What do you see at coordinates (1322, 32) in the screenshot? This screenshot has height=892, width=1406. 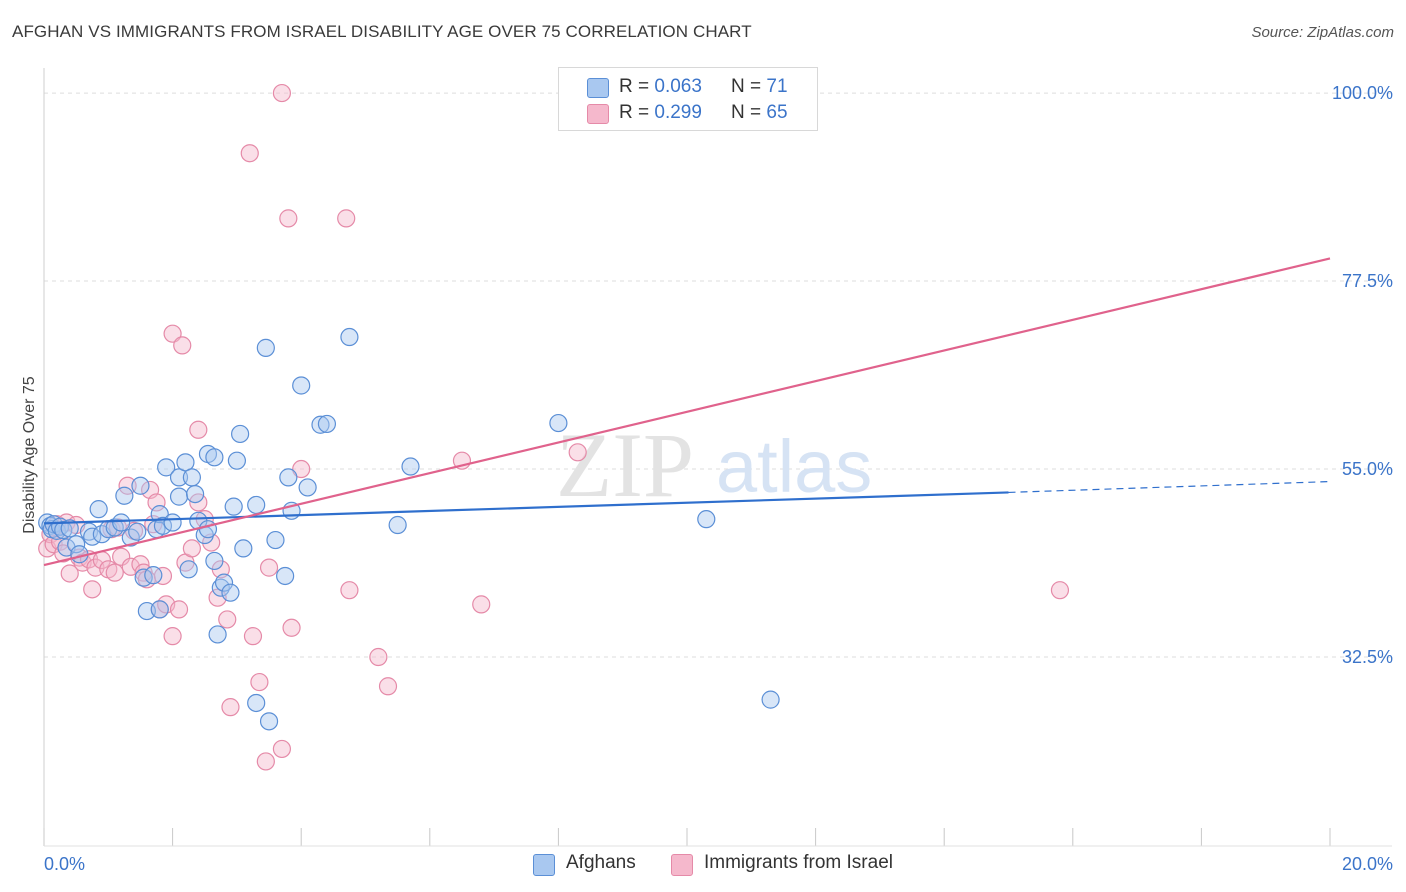 I see `source-label: Source: ZipAtlas.com` at bounding box center [1322, 32].